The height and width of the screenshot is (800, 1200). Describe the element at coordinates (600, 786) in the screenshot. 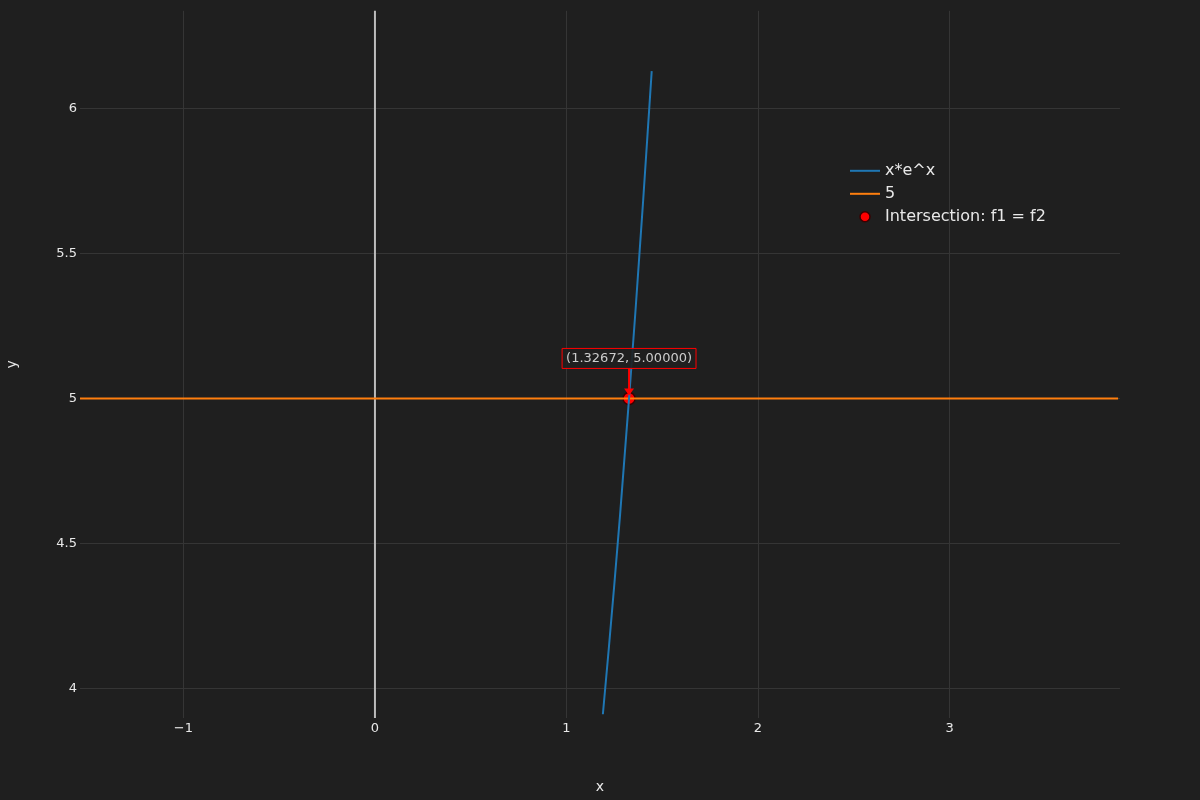

I see `x-axis-title: x` at that location.